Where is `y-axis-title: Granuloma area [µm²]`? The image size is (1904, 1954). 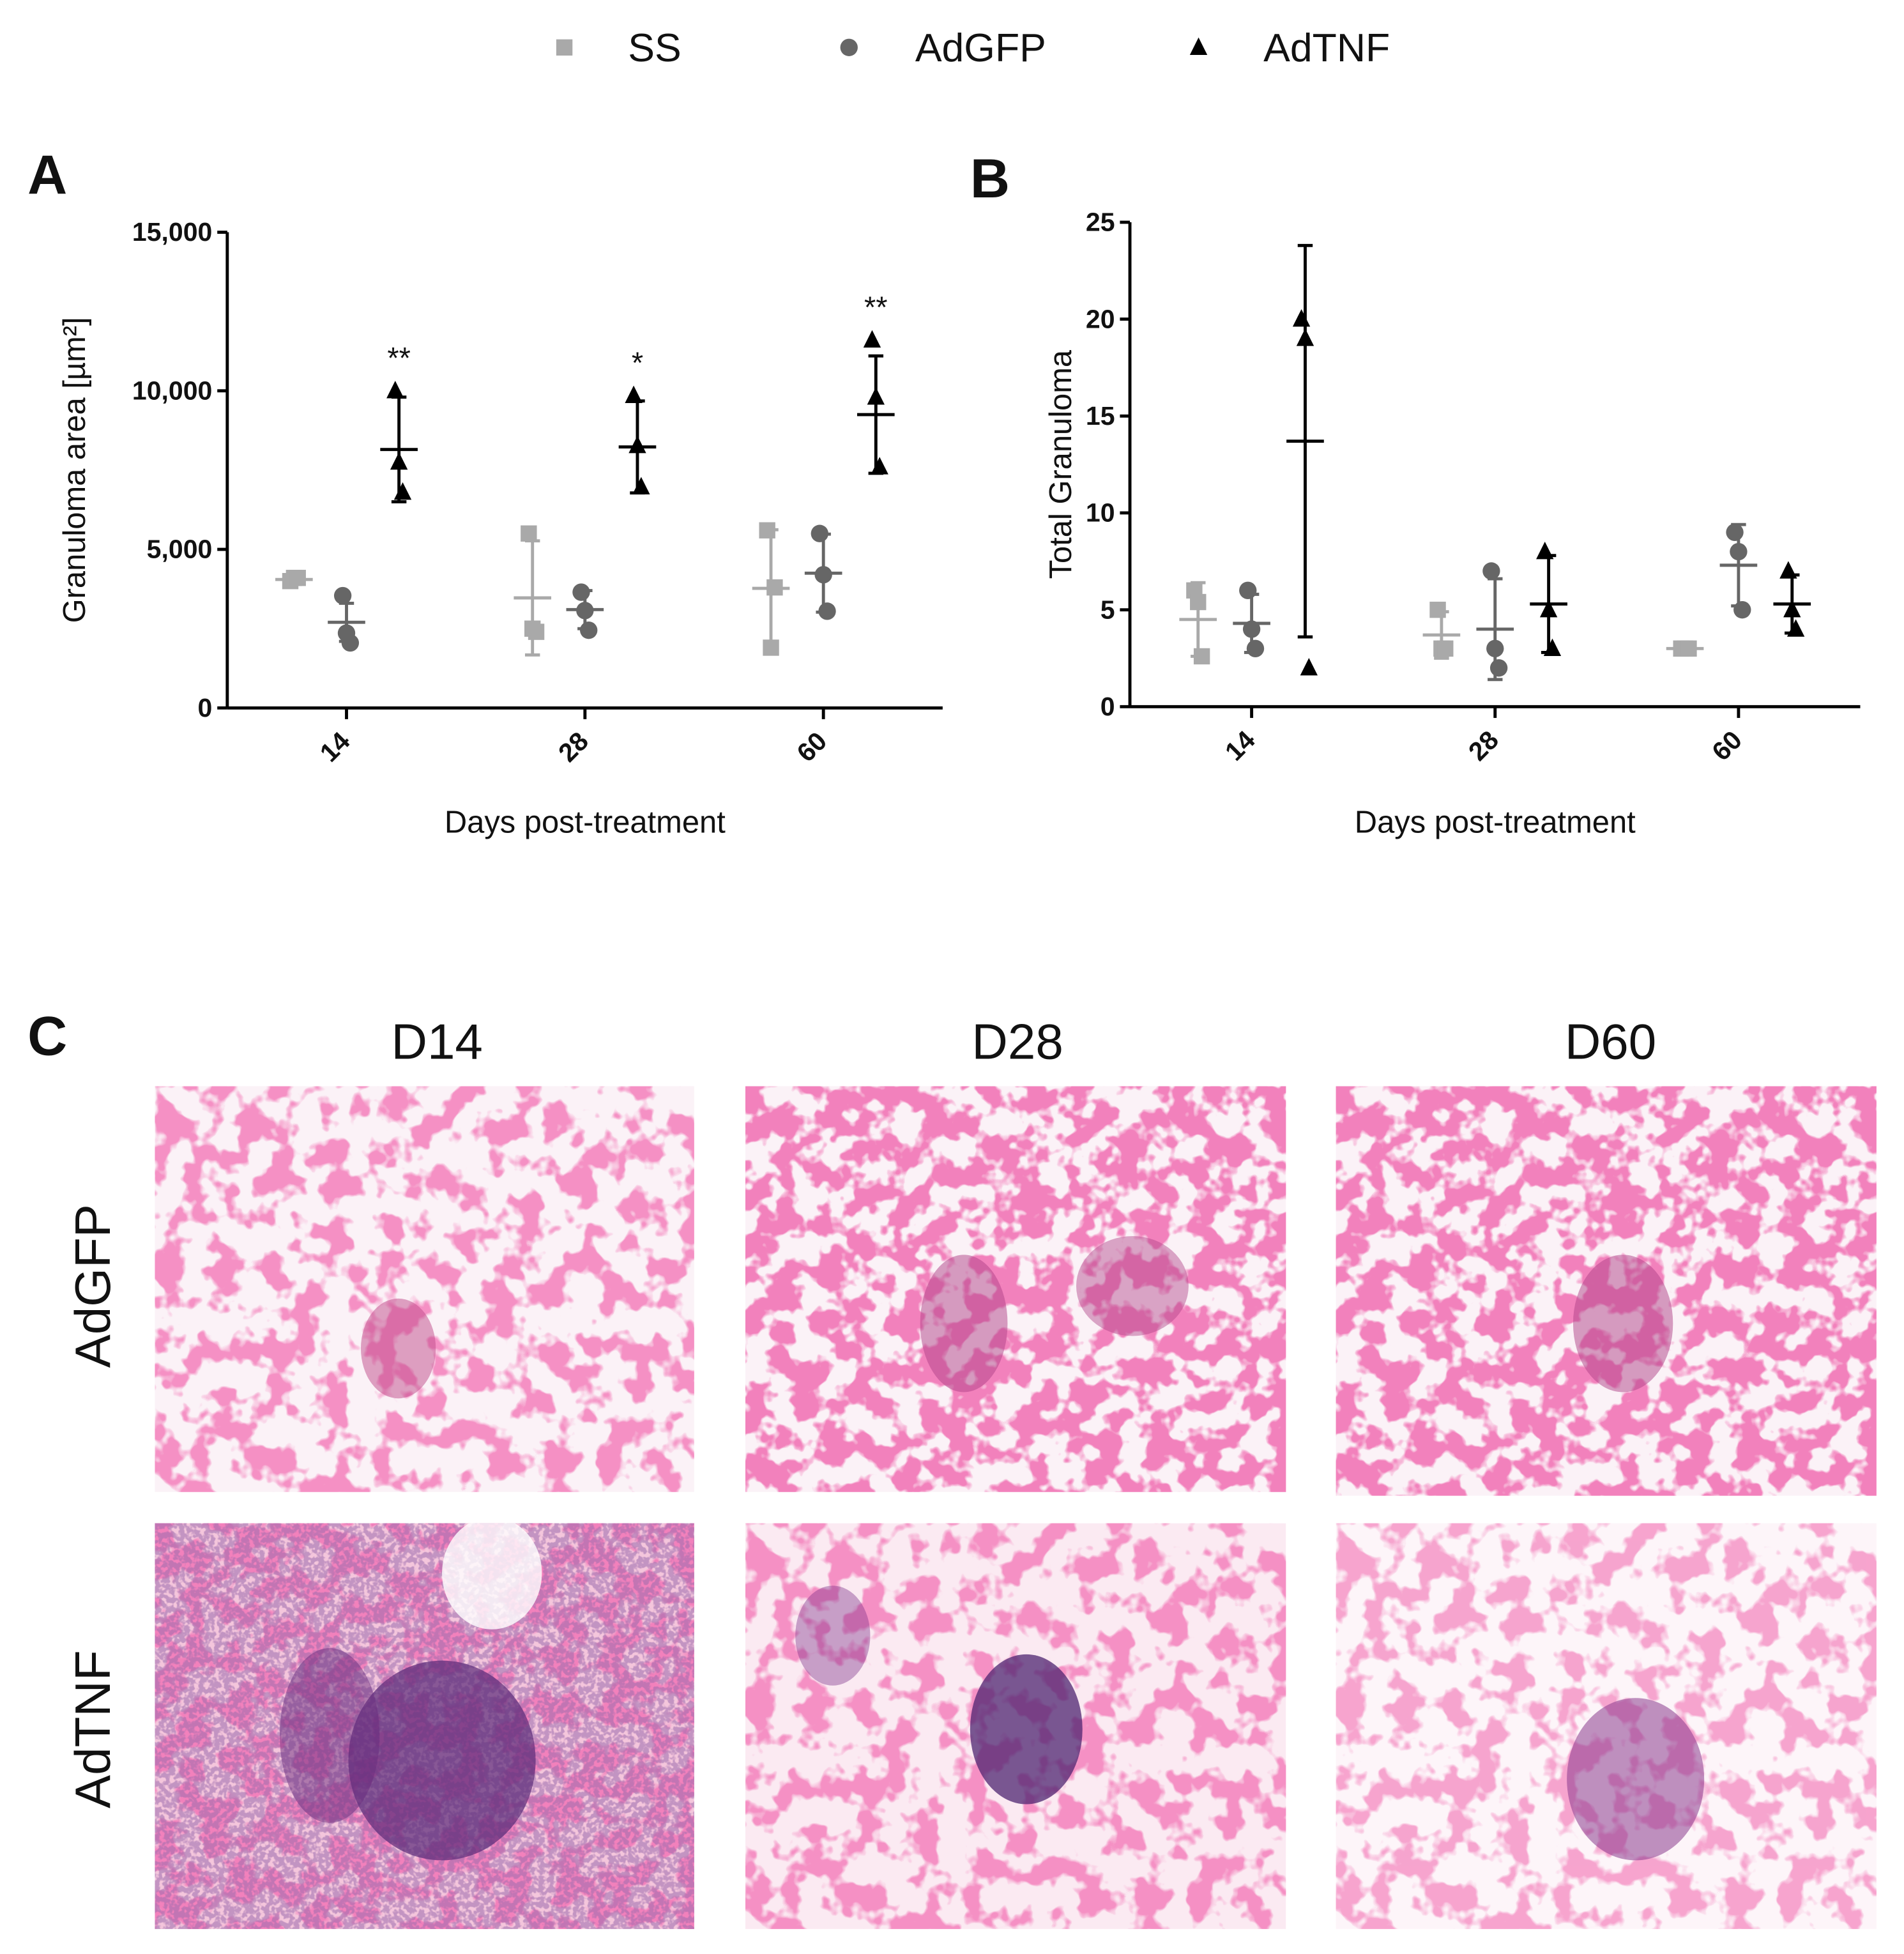 y-axis-title: Granuloma area [µm²] is located at coordinates (74, 470).